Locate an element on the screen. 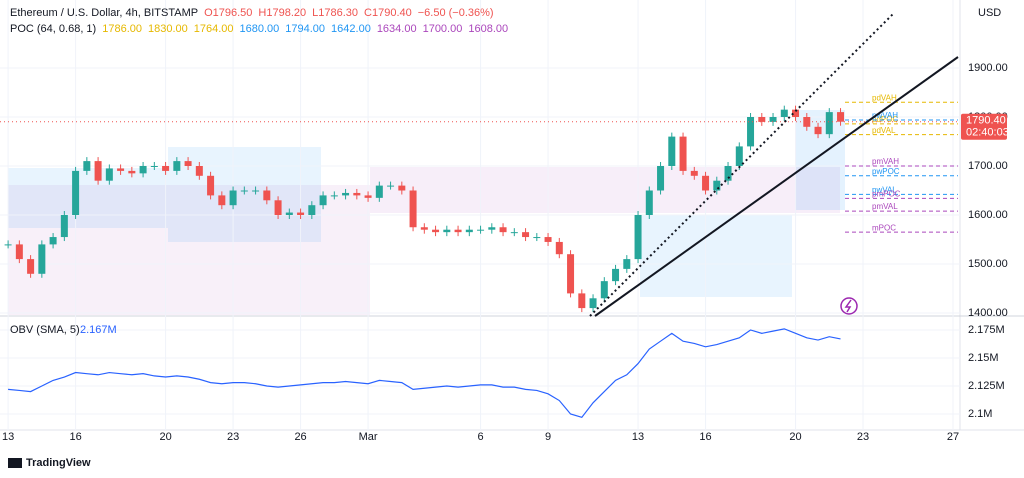 The width and height of the screenshot is (1024, 478). header-text: L1786.30 is located at coordinates (335, 13).